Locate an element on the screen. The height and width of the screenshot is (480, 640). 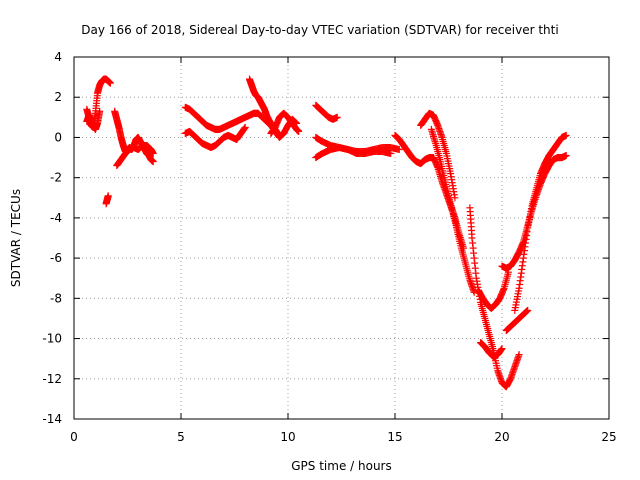
y-axis-label: SDTVAR / TECUs is located at coordinates (16, 238).